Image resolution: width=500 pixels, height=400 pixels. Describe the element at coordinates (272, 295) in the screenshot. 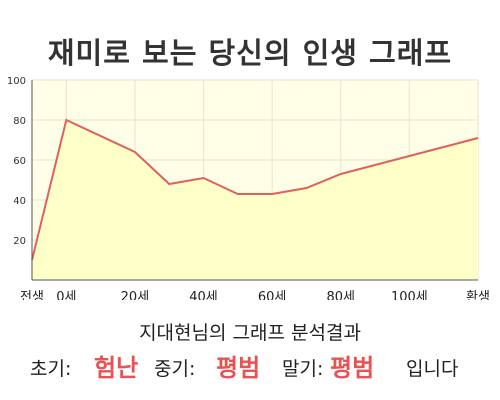

I see `x-tick-label: 60세` at that location.